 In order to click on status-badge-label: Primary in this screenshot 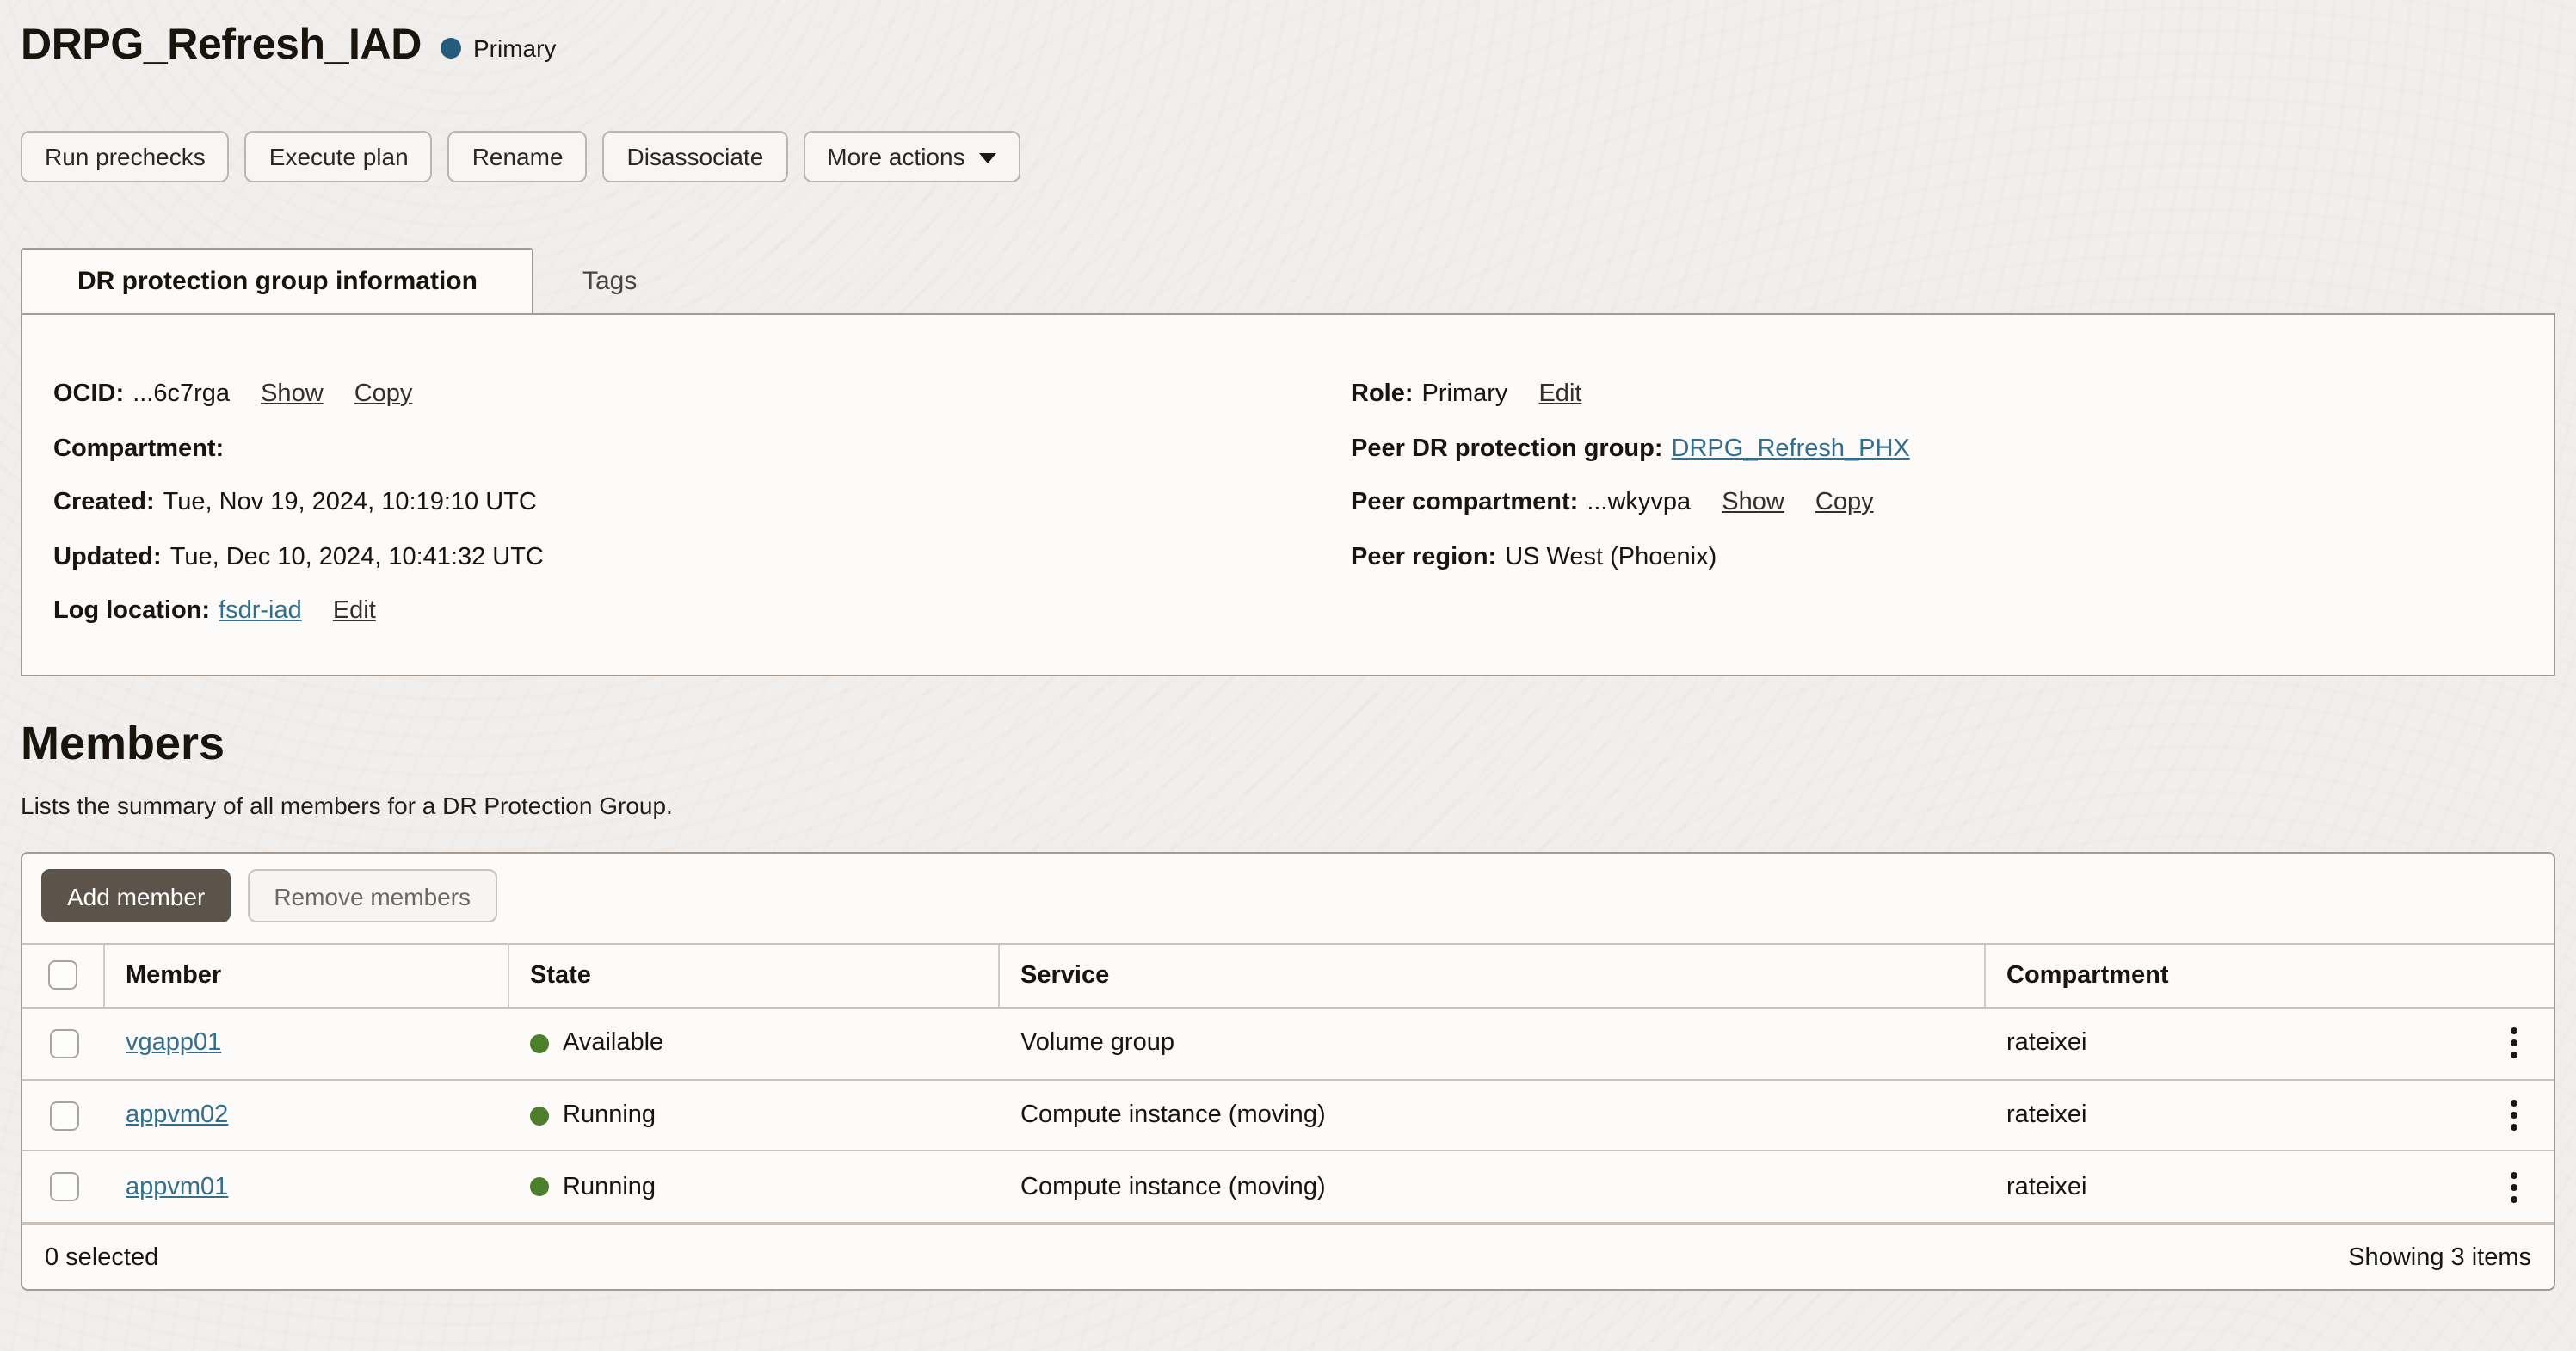, I will do `click(514, 48)`.